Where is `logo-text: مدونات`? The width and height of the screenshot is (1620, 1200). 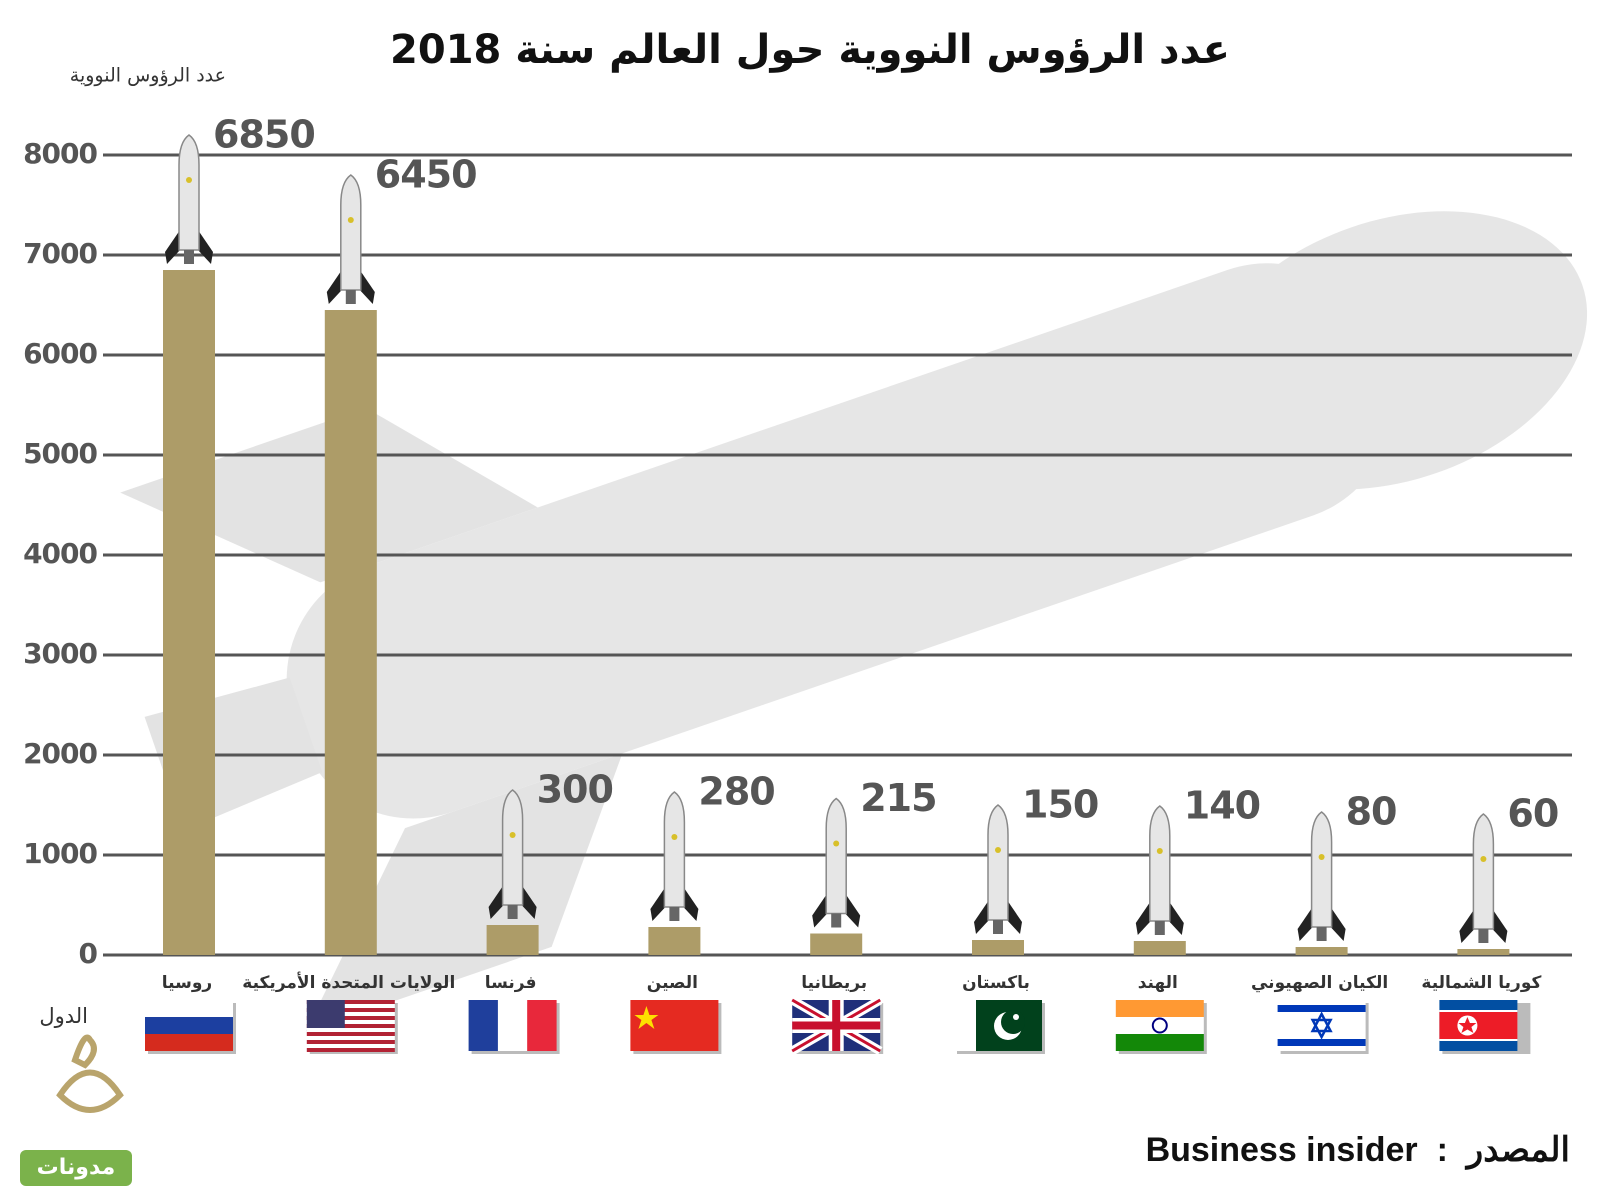
logo-text: مدونات is located at coordinates (76, 1167).